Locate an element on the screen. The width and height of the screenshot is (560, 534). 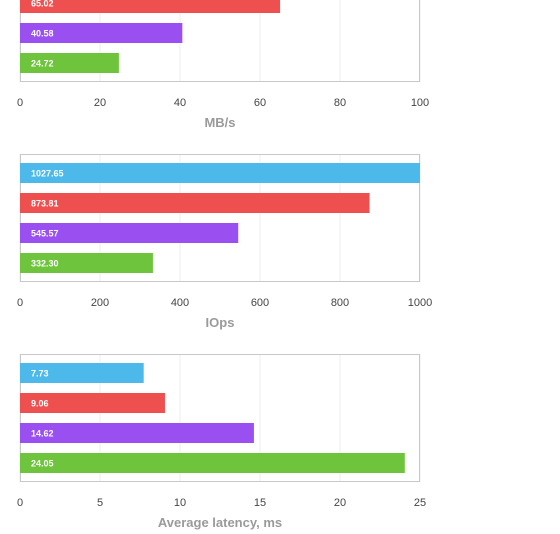
bar-value-label: 9.06 is located at coordinates (40, 404).